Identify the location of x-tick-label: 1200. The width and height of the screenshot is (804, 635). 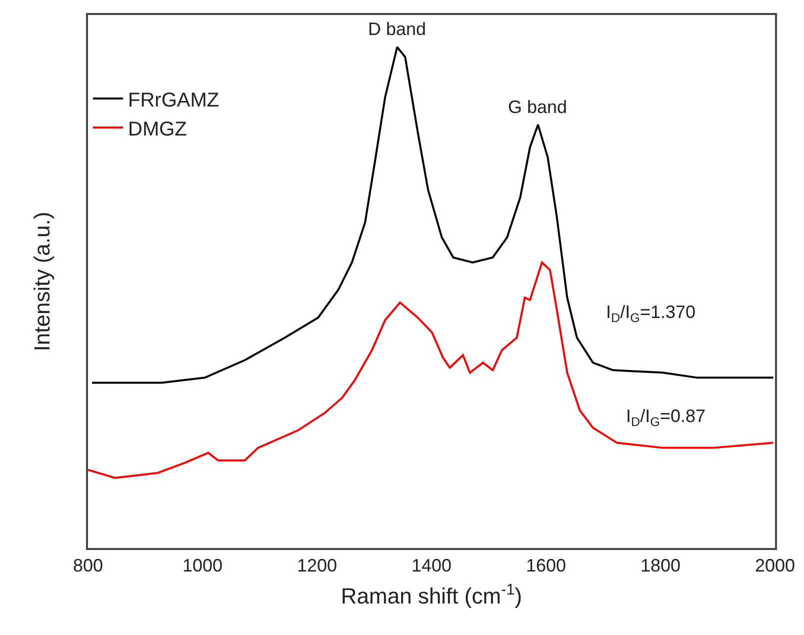
(317, 565).